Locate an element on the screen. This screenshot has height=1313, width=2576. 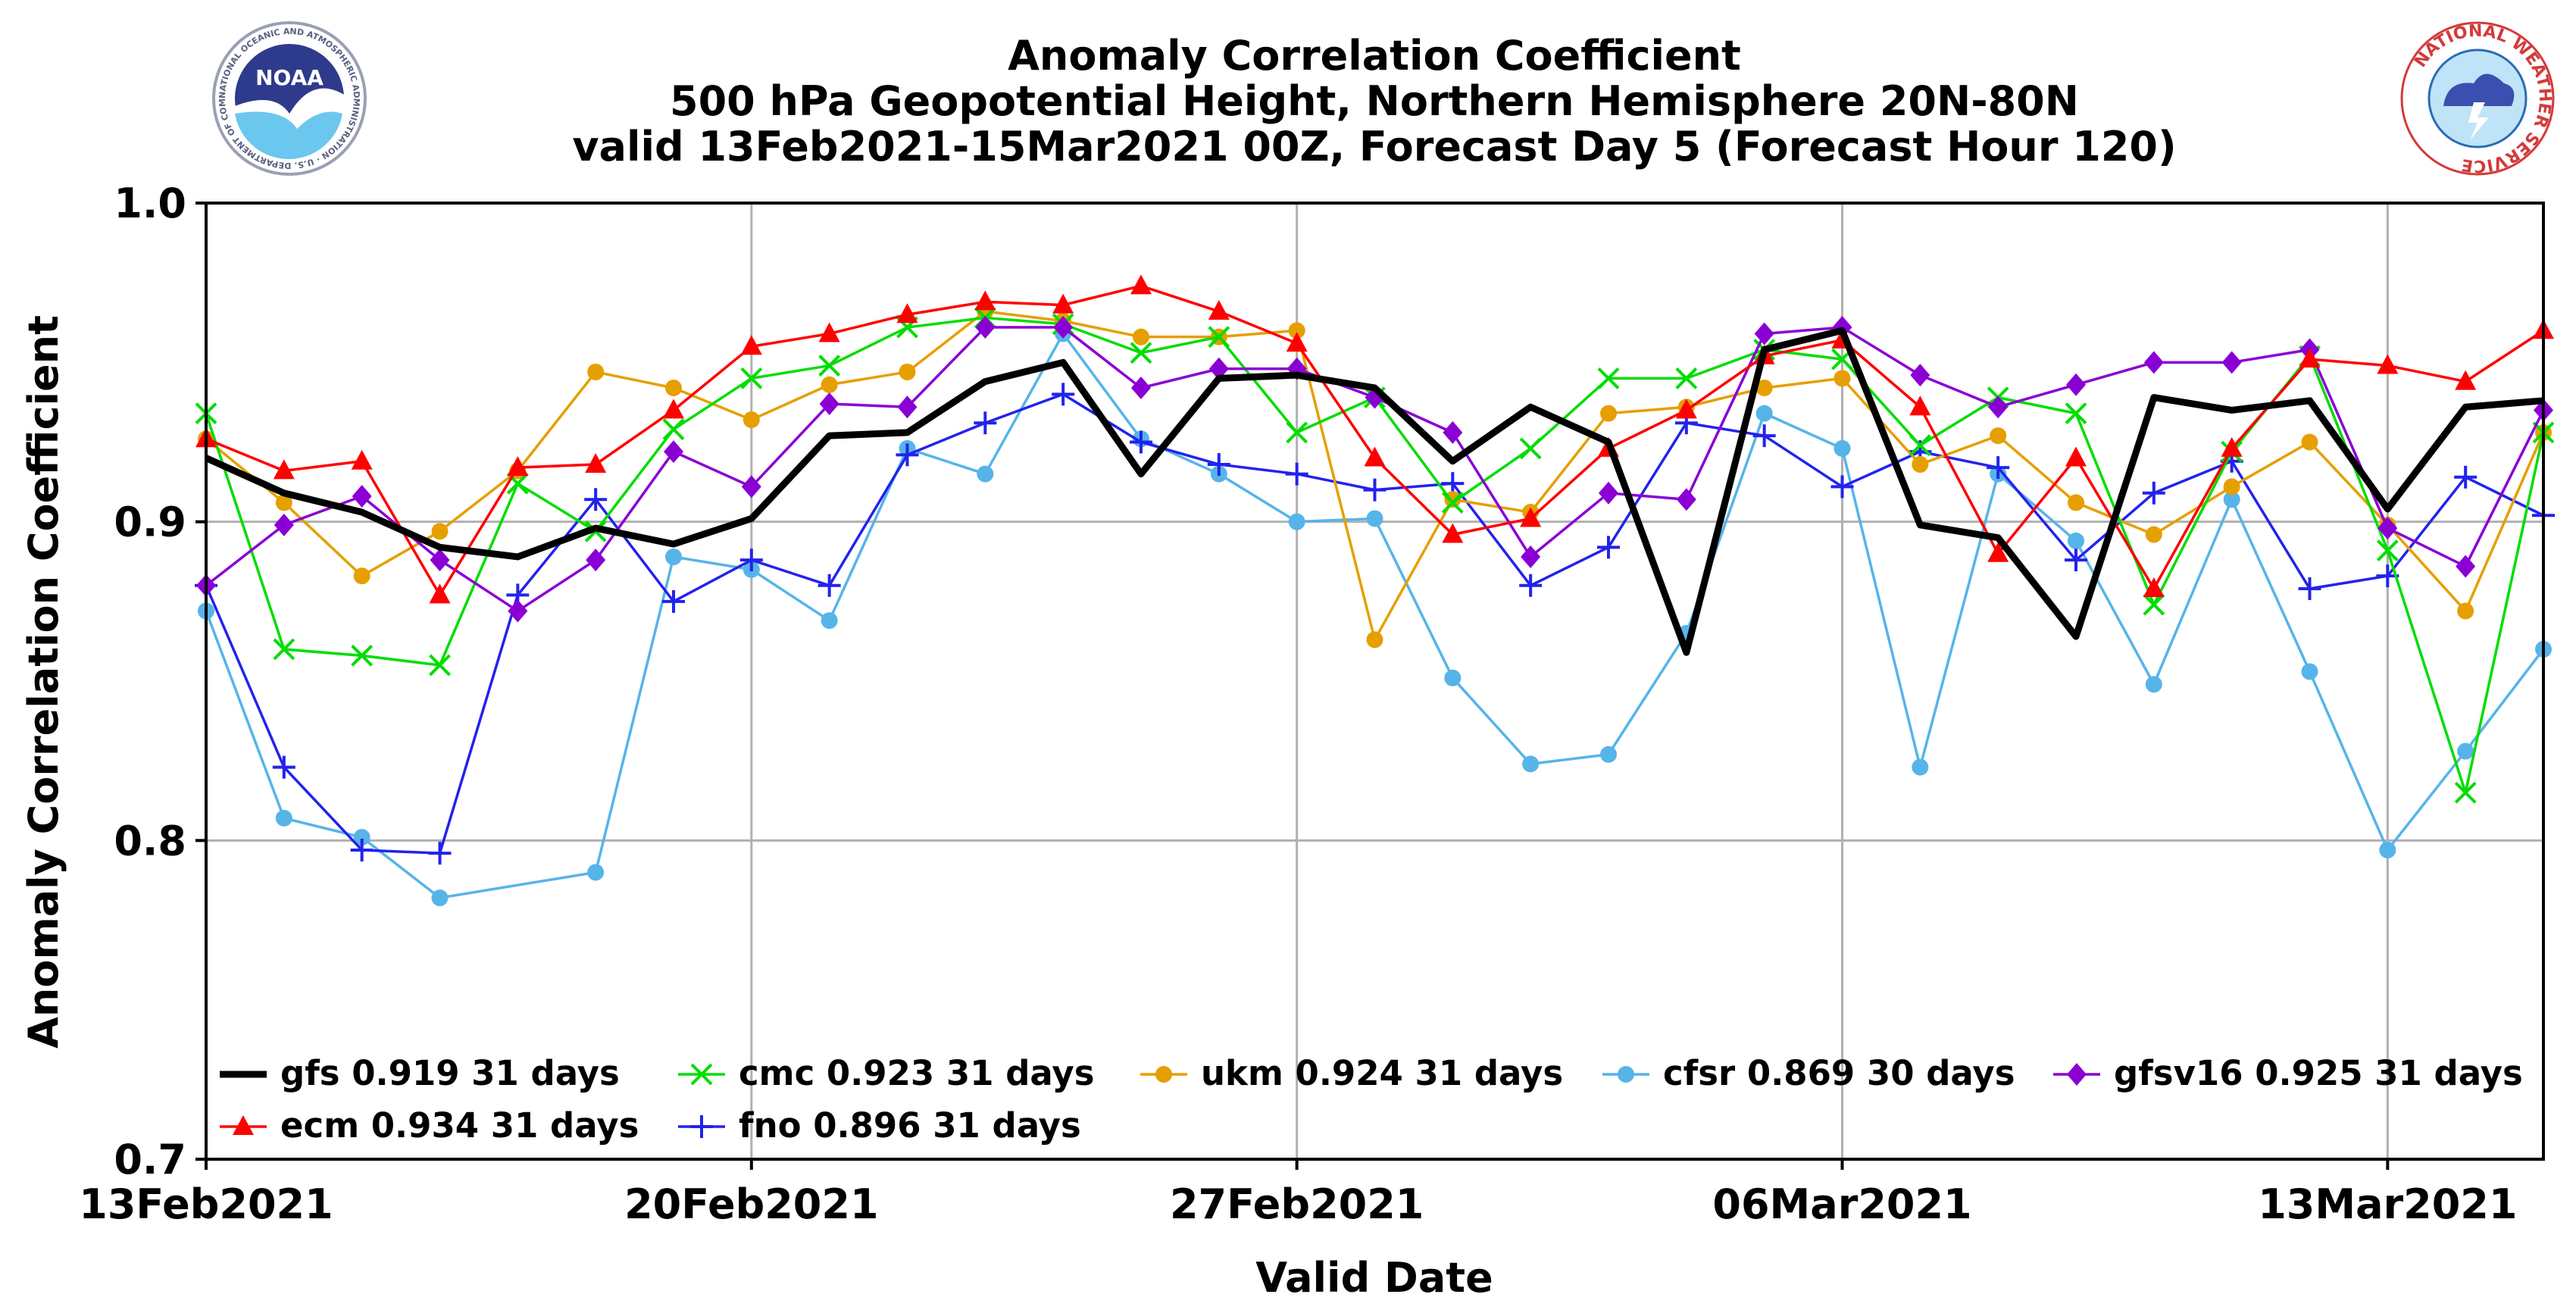
legend-label-cmc: cmc 0.923 31 days is located at coordinates (917, 1073).